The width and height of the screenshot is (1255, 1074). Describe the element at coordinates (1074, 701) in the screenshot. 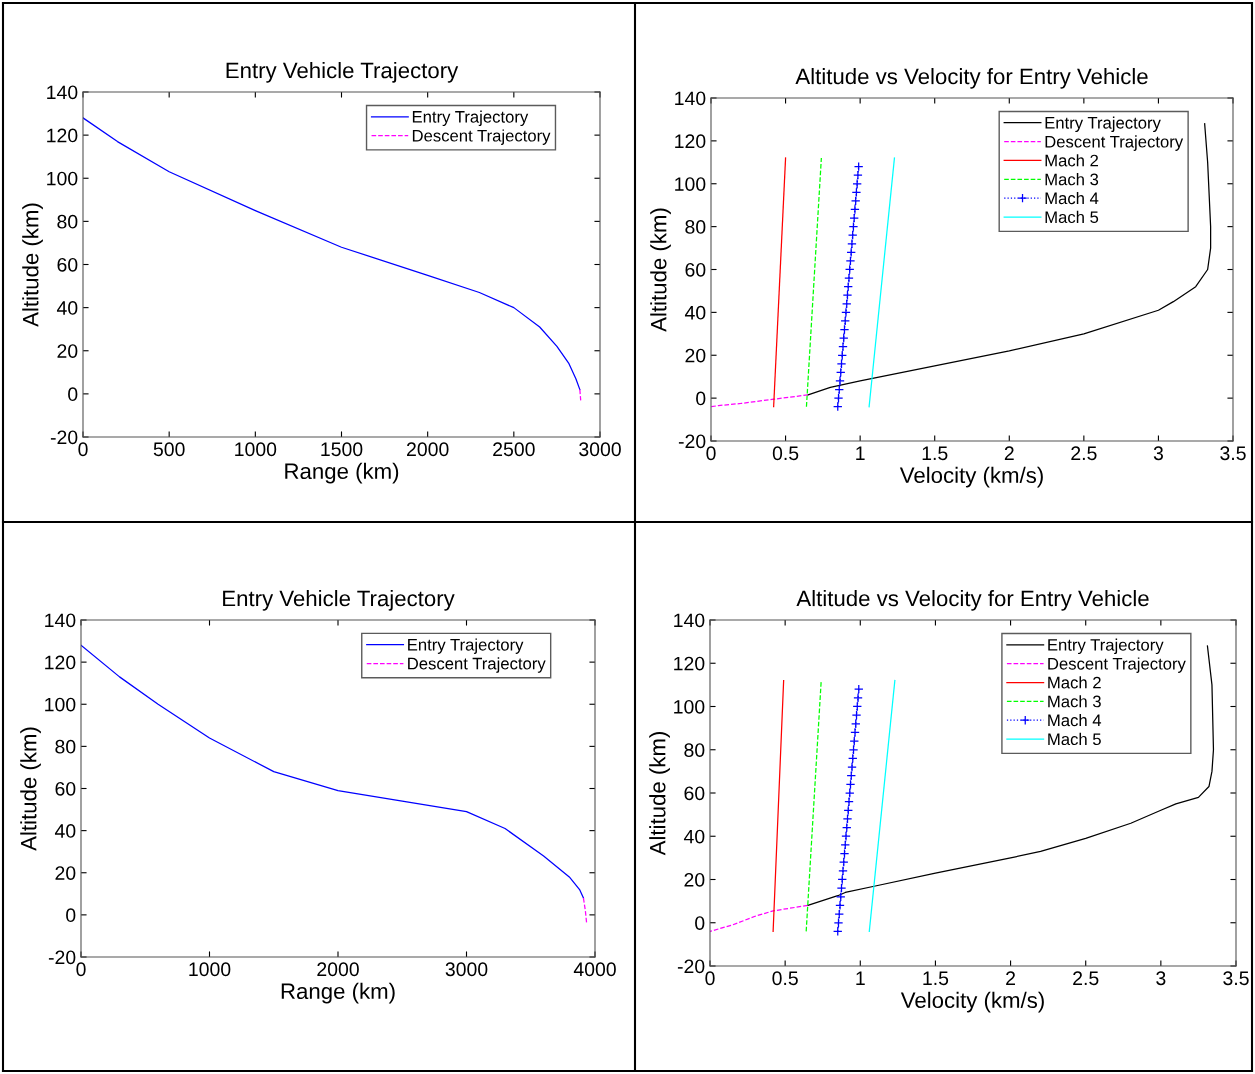

I see `legend-label: Mach 3` at that location.